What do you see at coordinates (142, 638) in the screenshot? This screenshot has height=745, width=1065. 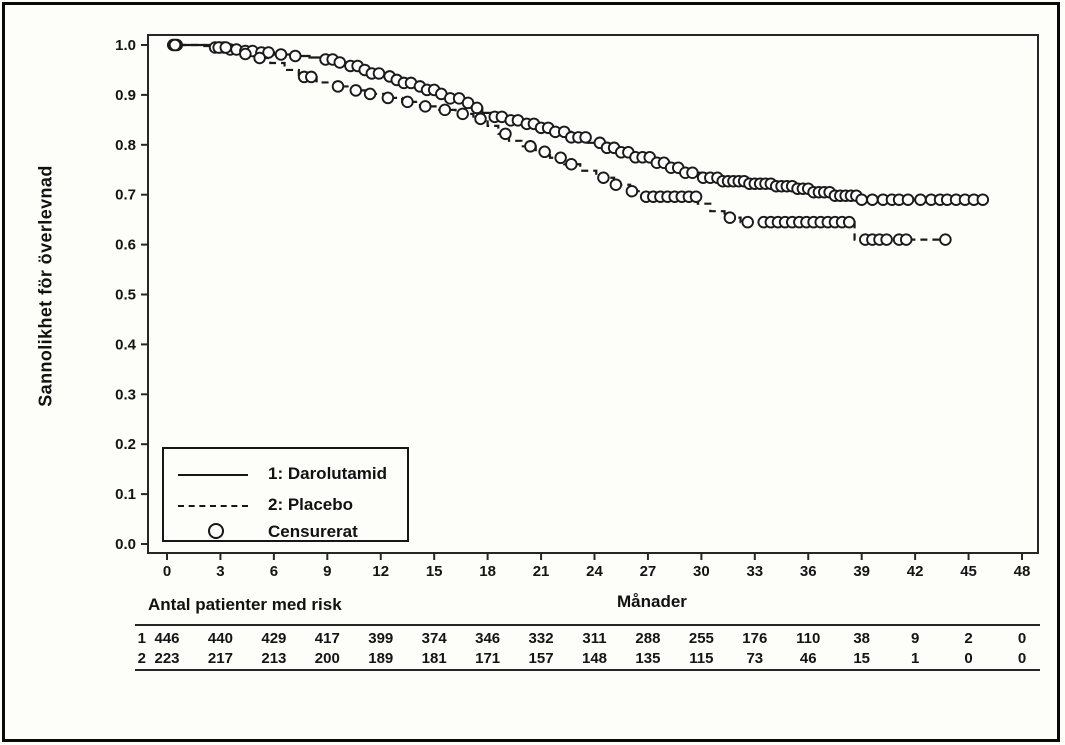 I see `risk-row-label: 1` at bounding box center [142, 638].